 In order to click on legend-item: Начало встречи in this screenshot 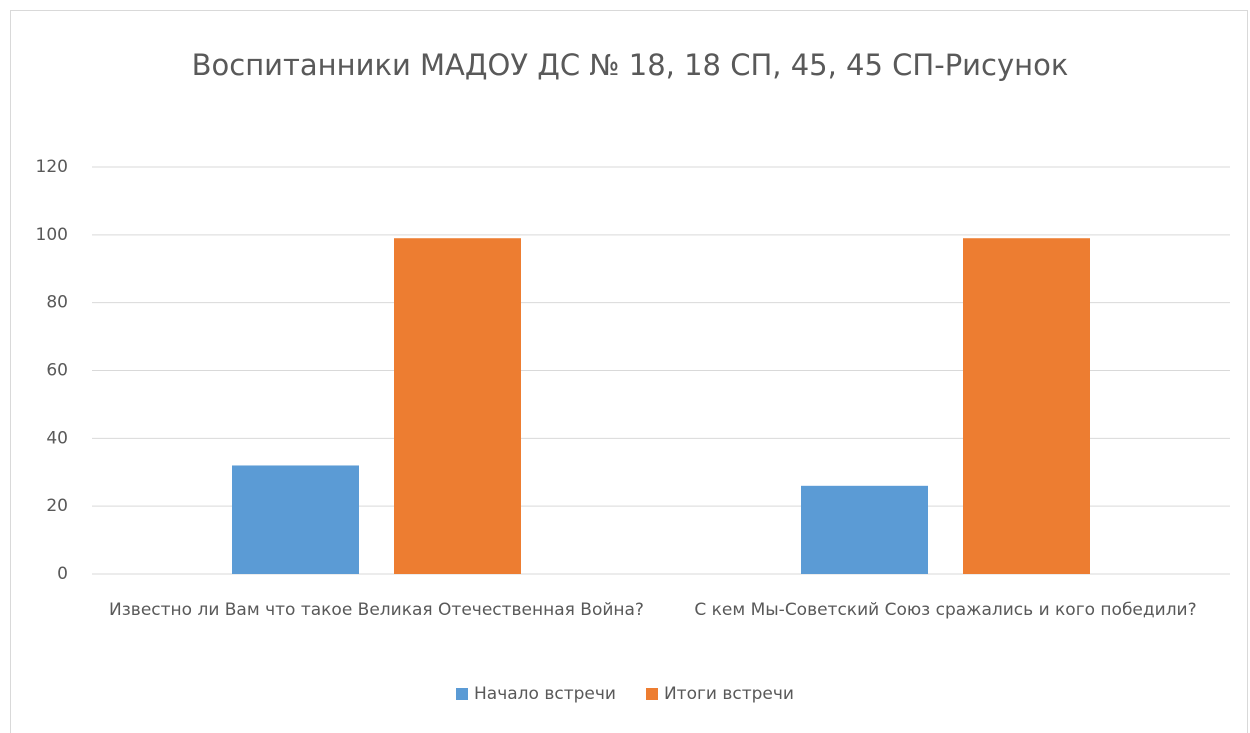, I will do `click(536, 694)`.